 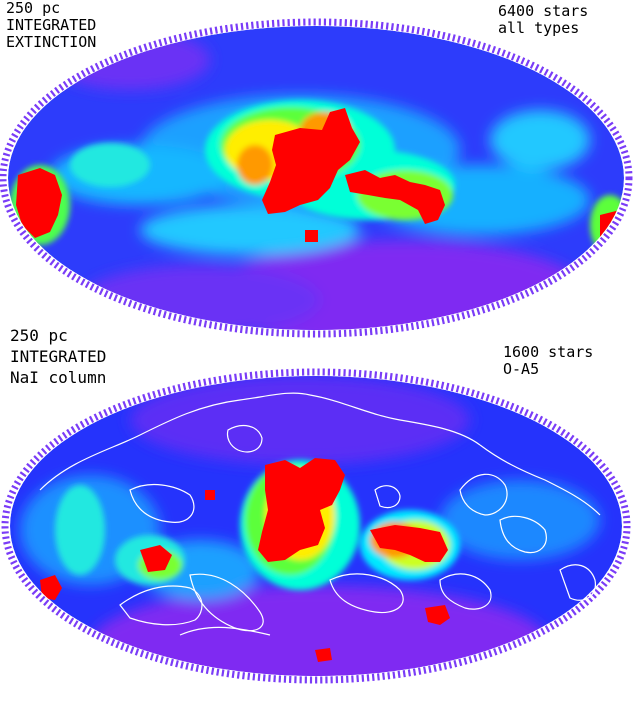 I want to click on top-star-count-label: 6400 stars, so click(x=543, y=11).